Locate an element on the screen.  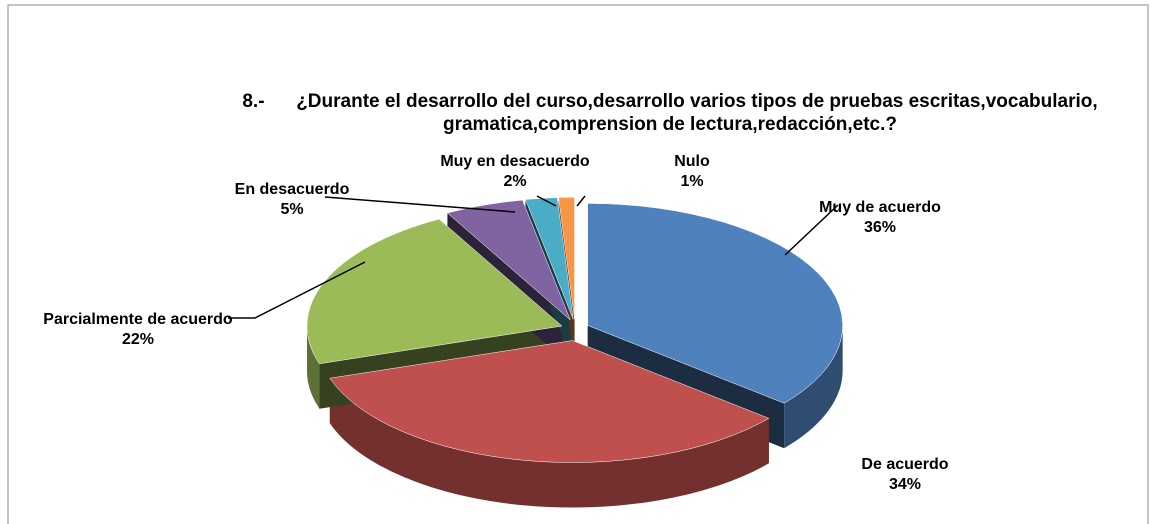
value-label: 36% is located at coordinates (880, 227).